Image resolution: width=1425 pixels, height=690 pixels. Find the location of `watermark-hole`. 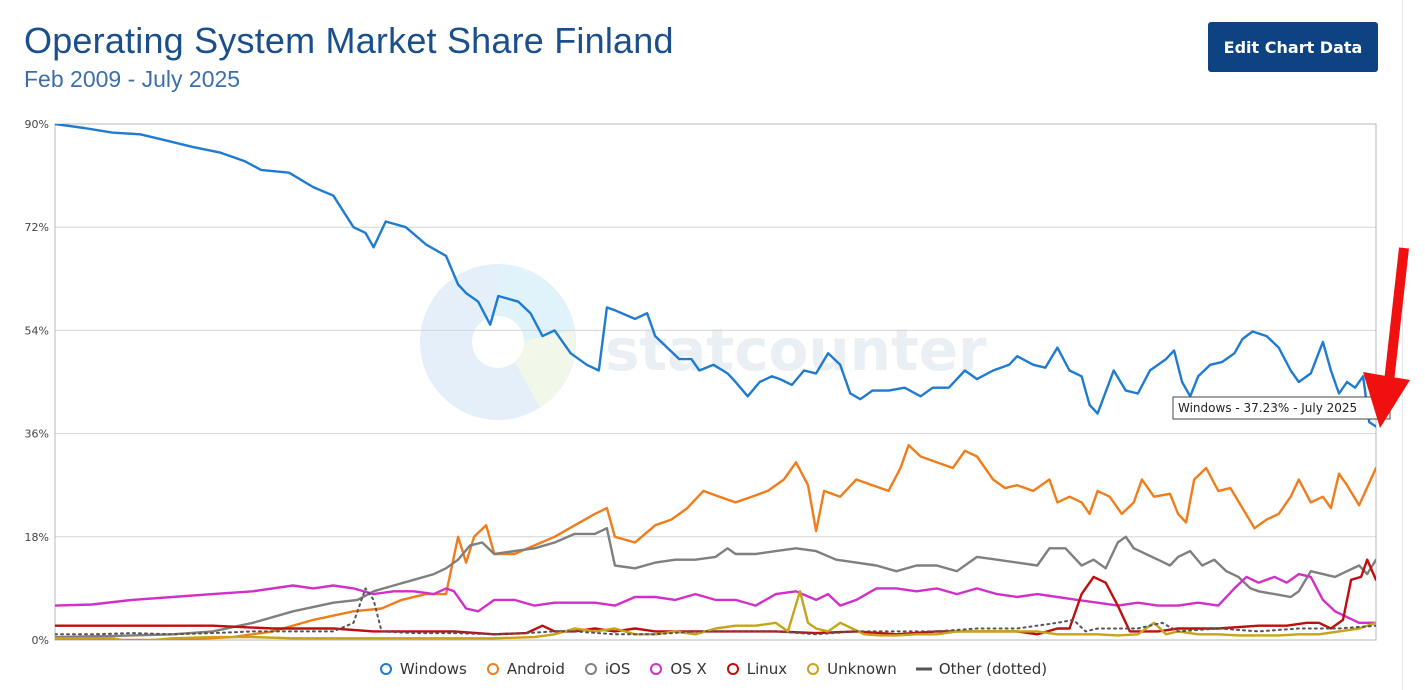

watermark-hole is located at coordinates (498, 342).